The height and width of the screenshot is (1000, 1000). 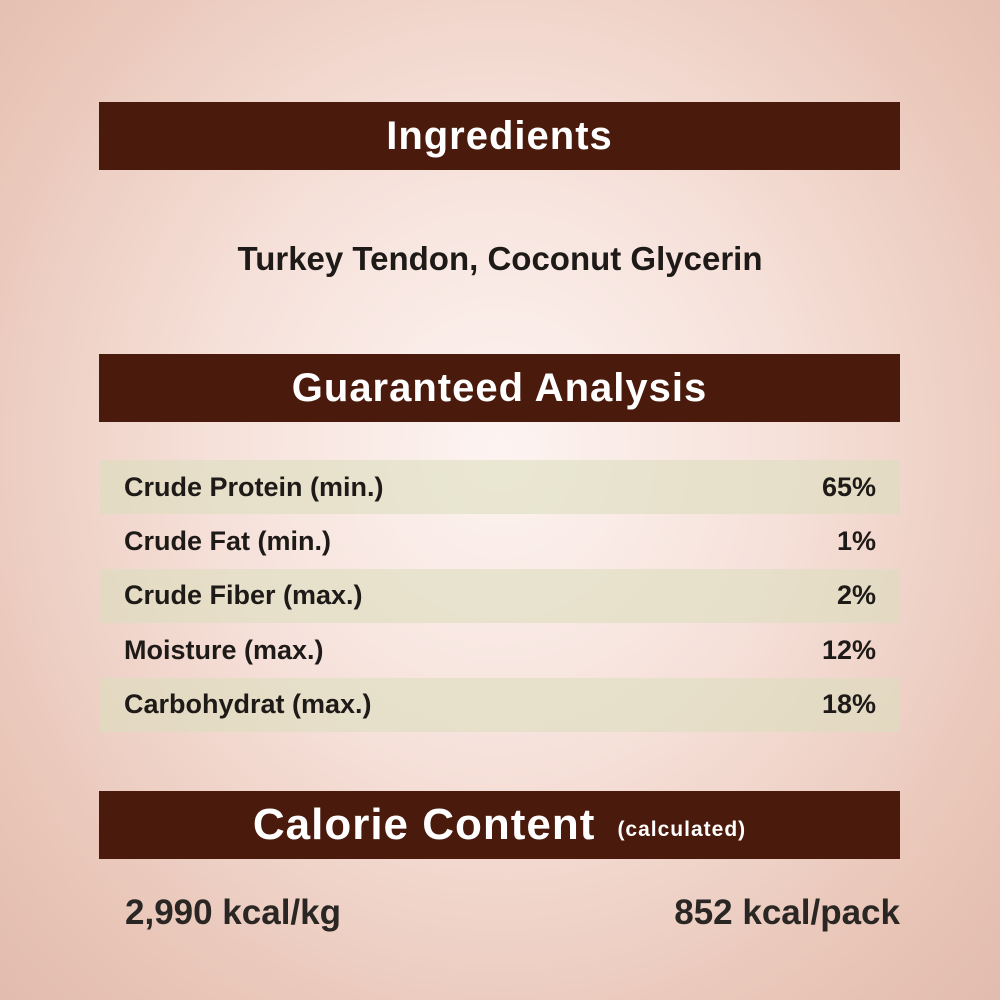 What do you see at coordinates (500, 704) in the screenshot?
I see `table-row: Carbohydrat (max.) 18%` at bounding box center [500, 704].